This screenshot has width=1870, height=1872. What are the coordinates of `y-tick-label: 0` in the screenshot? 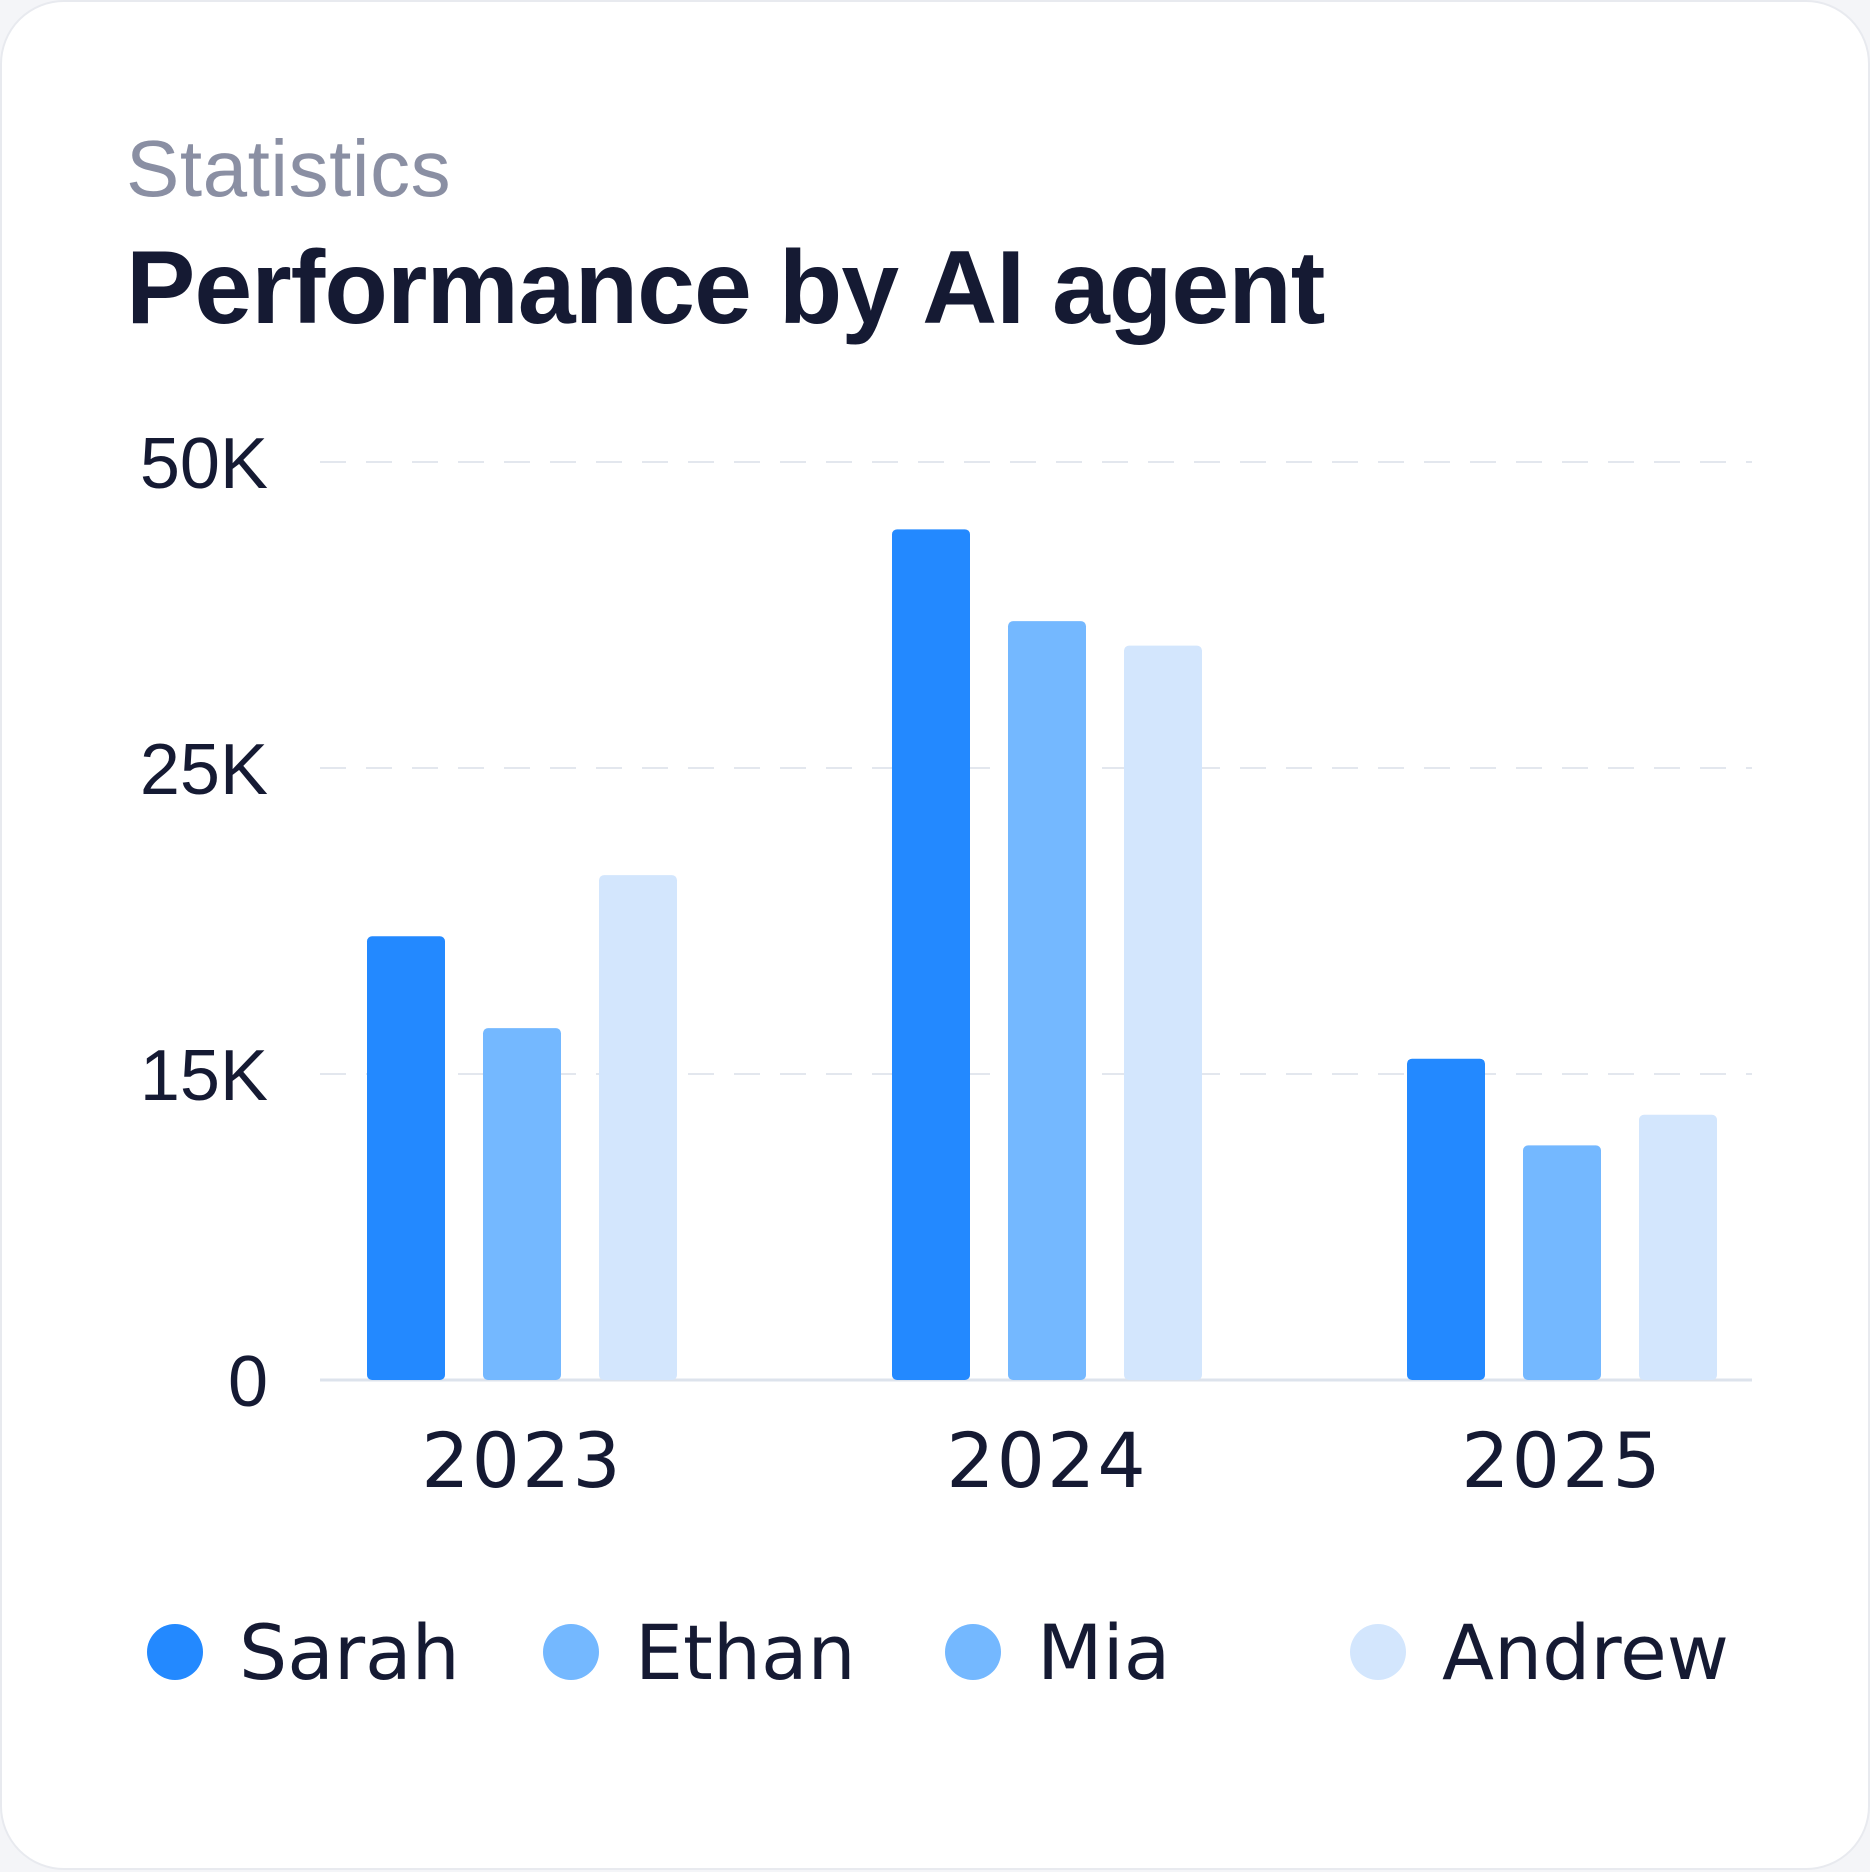 It's located at (248, 1382).